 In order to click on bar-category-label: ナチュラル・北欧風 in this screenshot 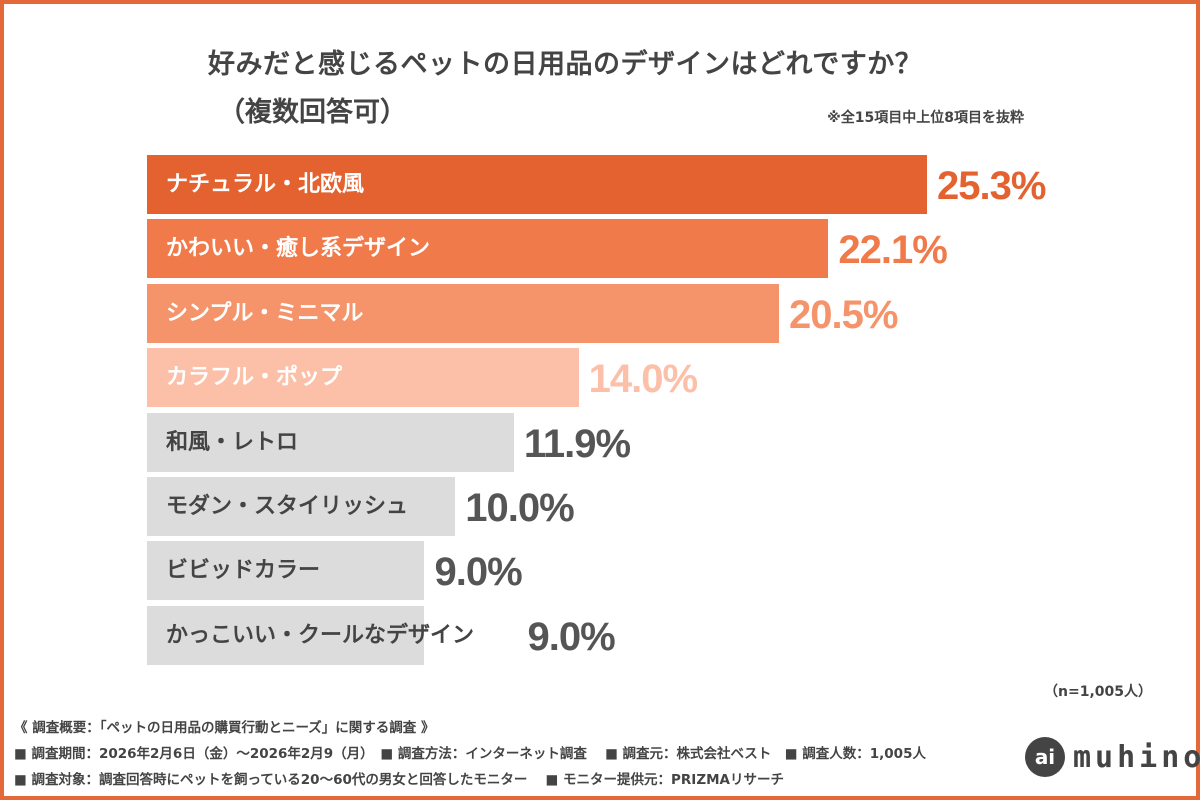, I will do `click(265, 184)`.